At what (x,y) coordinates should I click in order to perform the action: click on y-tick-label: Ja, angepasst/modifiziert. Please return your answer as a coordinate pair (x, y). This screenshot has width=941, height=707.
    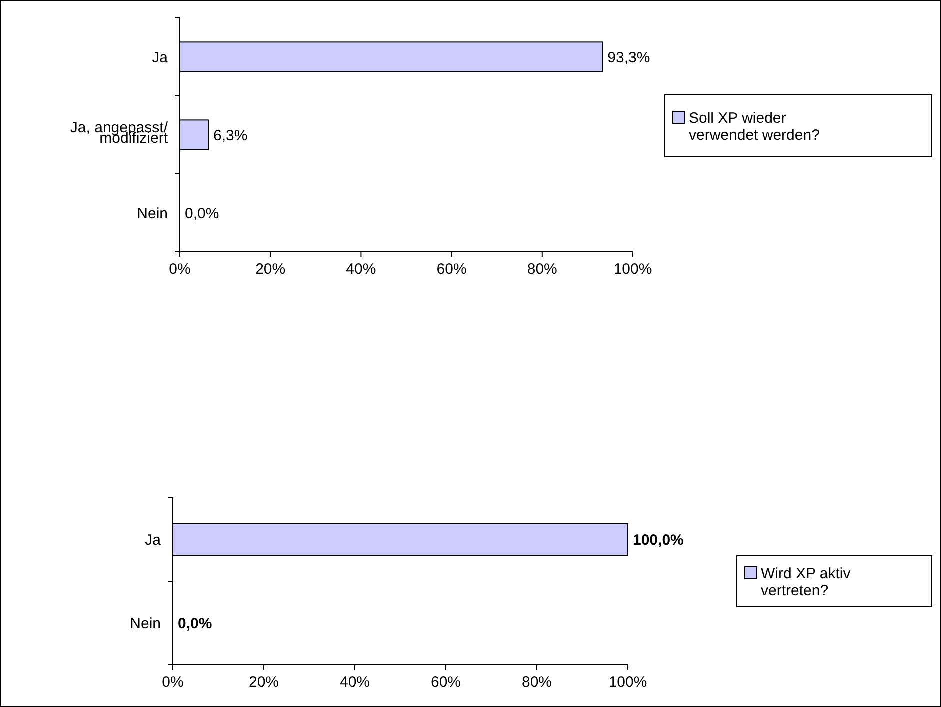
    Looking at the image, I should click on (119, 133).